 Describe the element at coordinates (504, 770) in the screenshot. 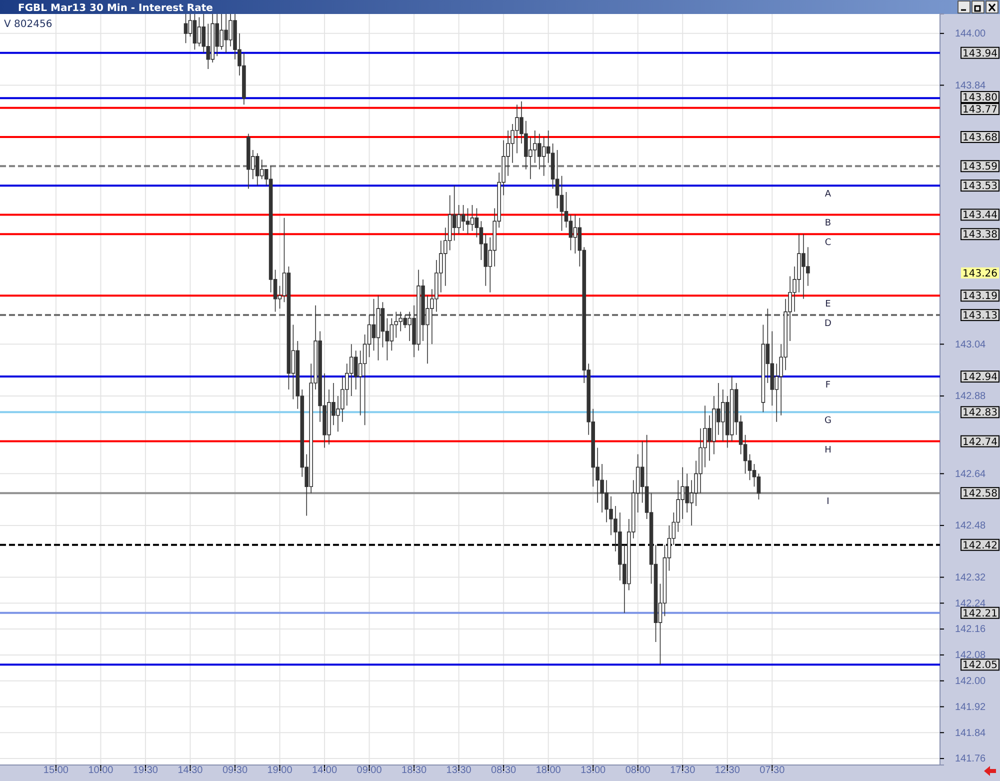

I see `x-tick-label: 08:30` at that location.